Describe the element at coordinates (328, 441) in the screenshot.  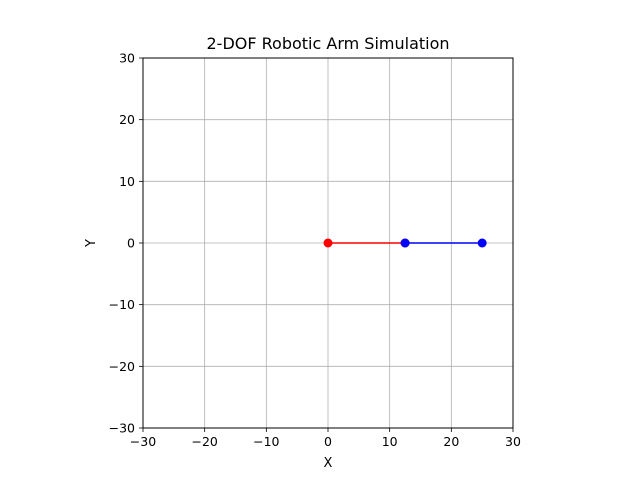
I see `x-tick-label: 0` at that location.